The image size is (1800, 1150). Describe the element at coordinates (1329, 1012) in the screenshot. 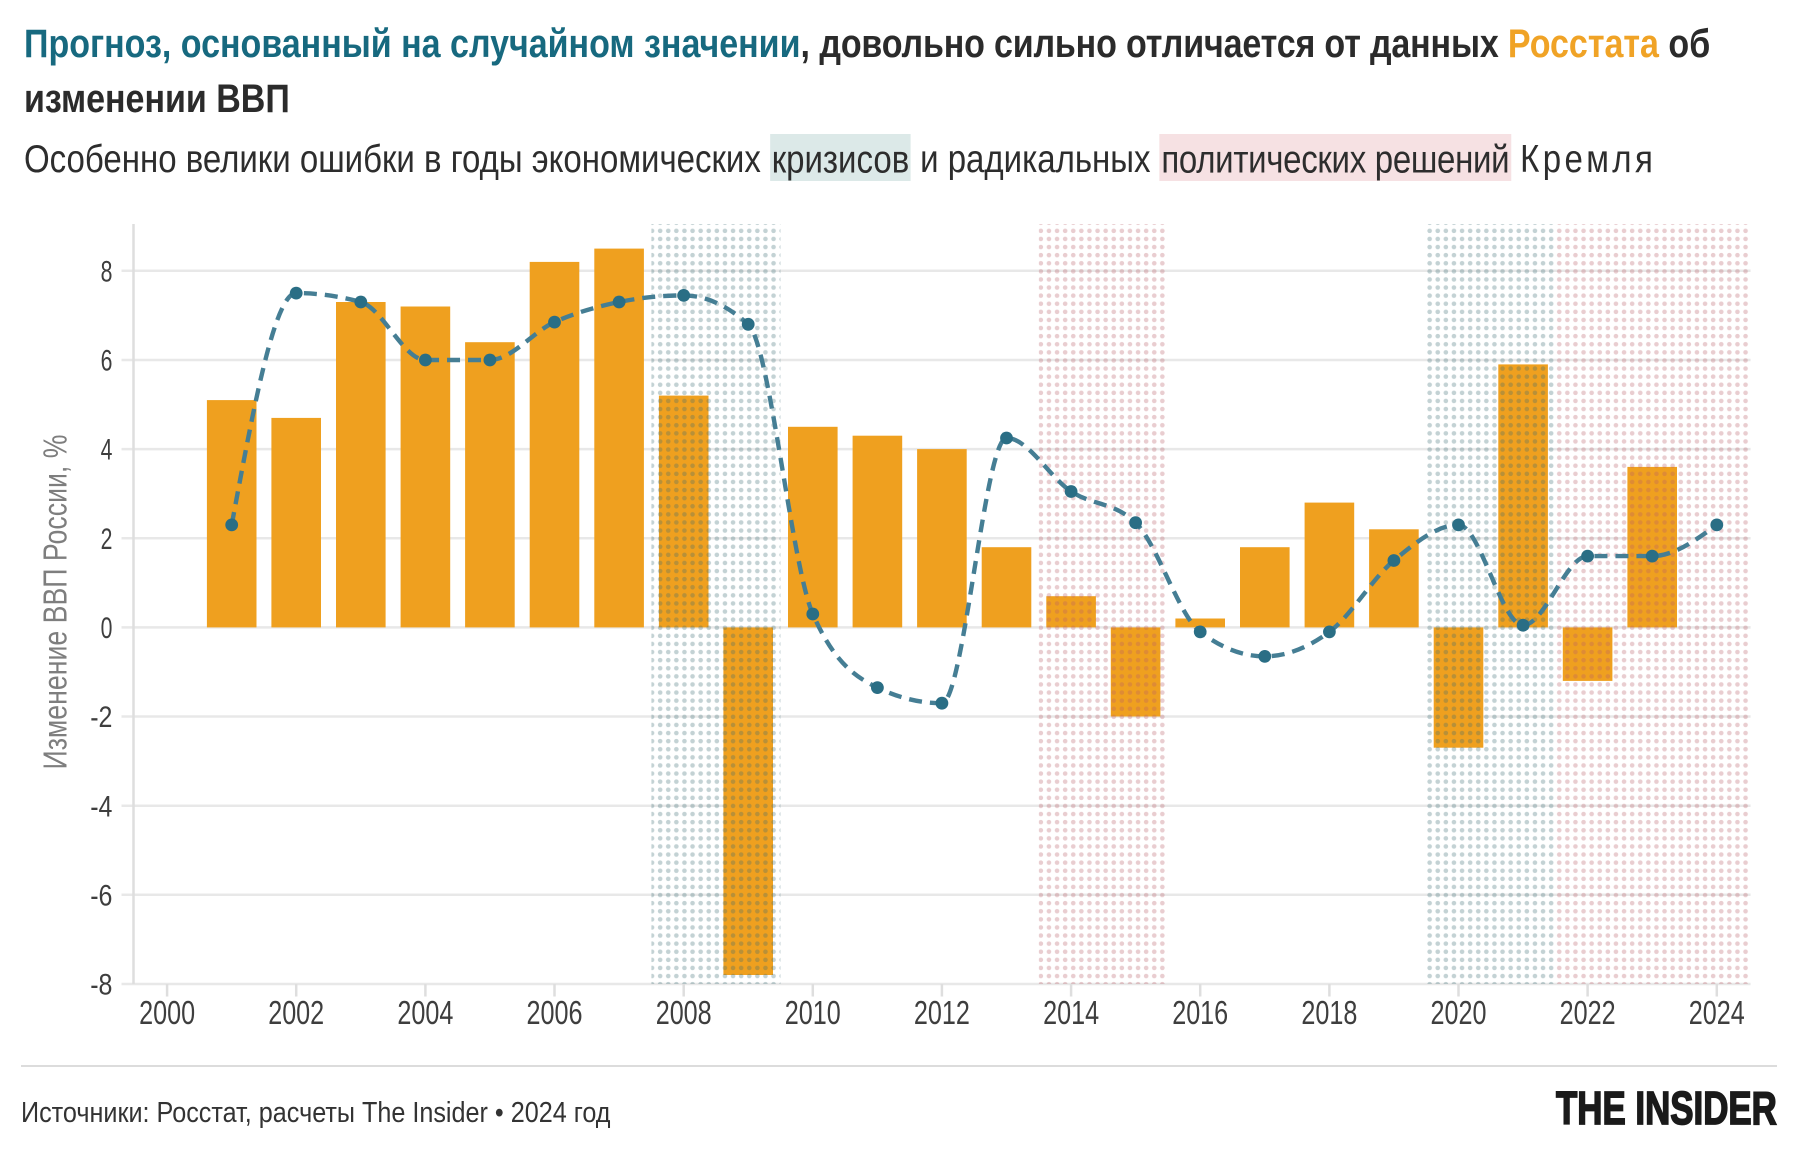

I see `svg-text: 2018` at that location.